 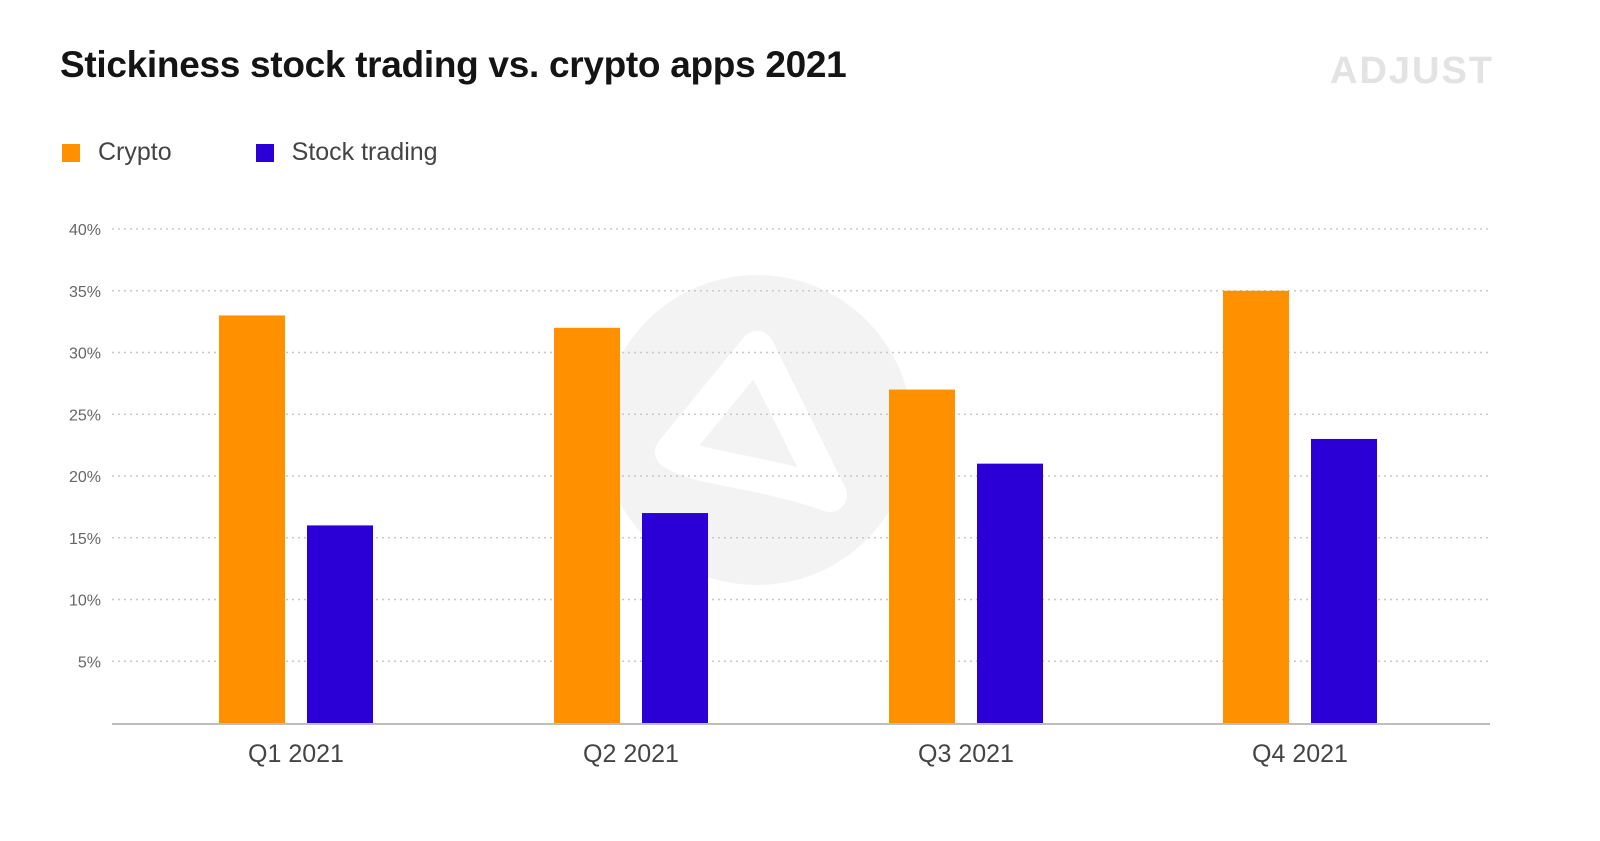 I want to click on bar-stock-trading-q1, so click(x=340, y=624).